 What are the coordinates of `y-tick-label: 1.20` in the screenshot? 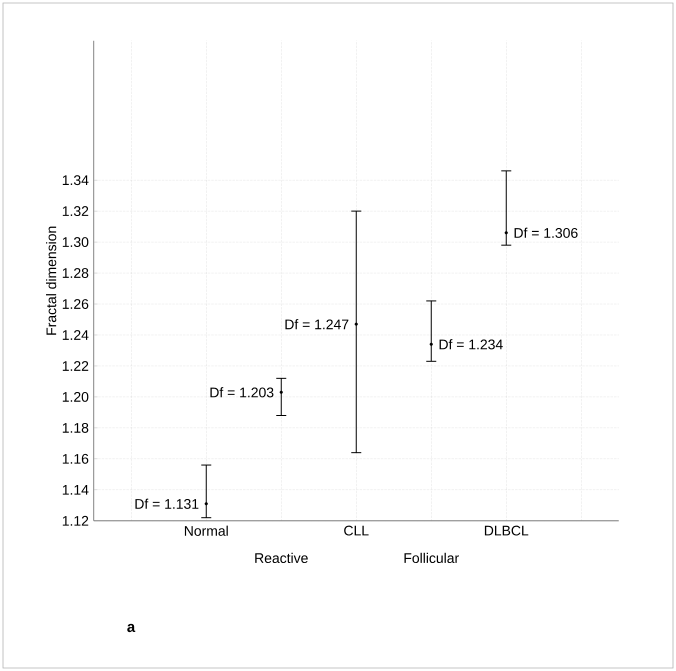 It's located at (75, 397).